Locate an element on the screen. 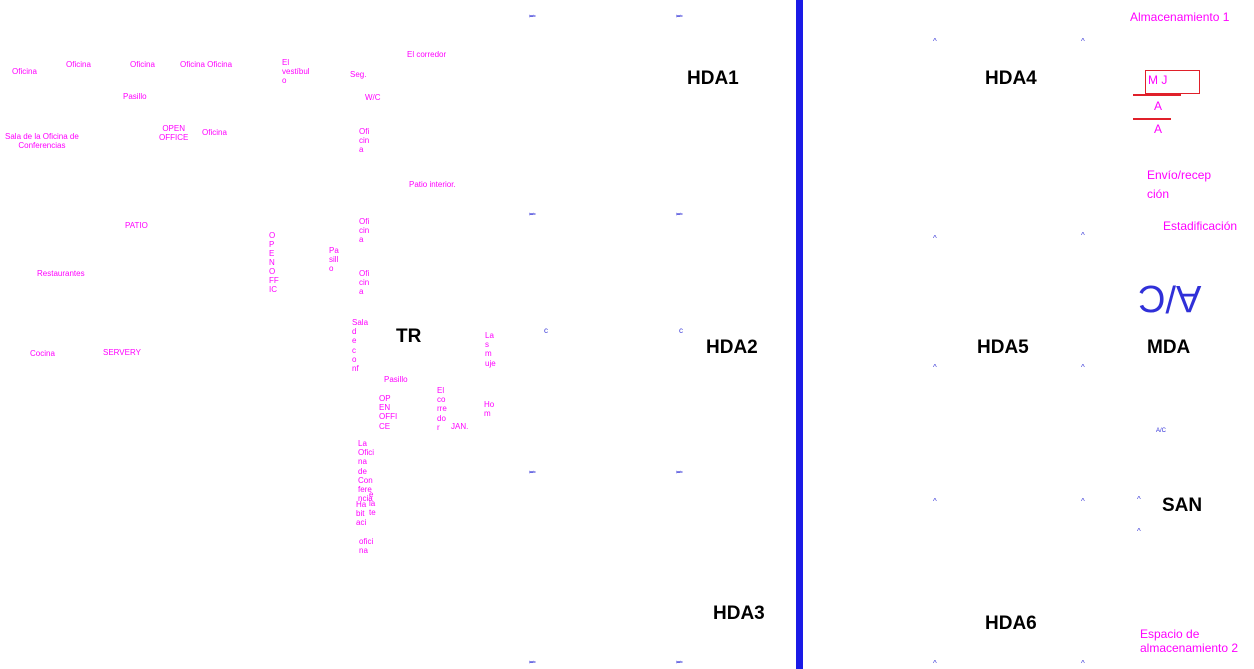  room-pasillo-top: Pasillo is located at coordinates (135, 96).